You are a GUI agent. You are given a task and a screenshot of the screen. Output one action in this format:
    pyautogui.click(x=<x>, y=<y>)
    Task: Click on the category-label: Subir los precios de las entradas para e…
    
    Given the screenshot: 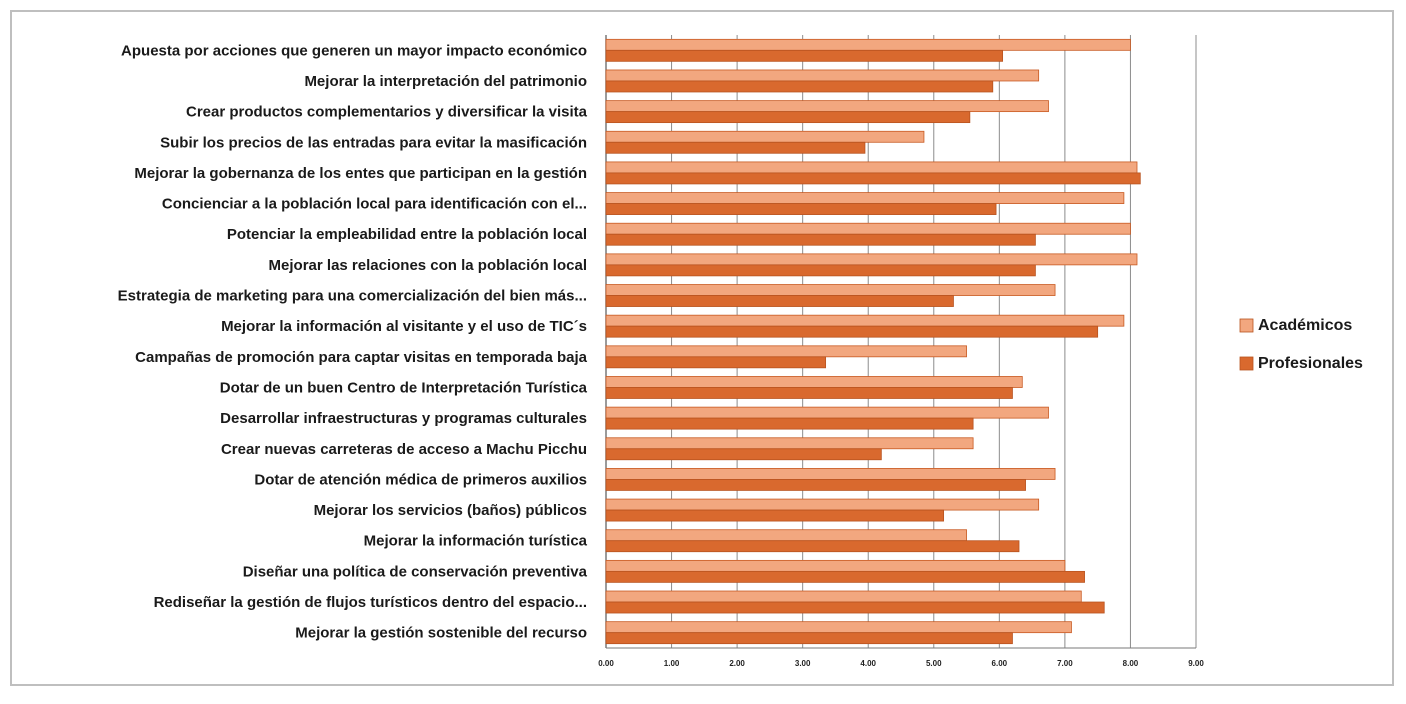 What is the action you would take?
    pyautogui.click(x=373, y=142)
    